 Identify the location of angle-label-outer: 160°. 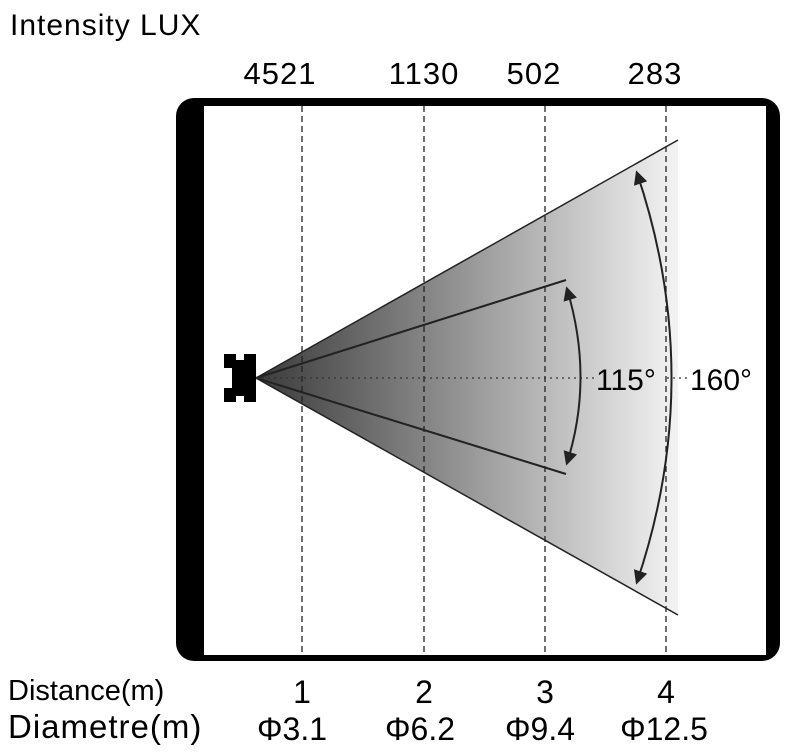
(721, 380).